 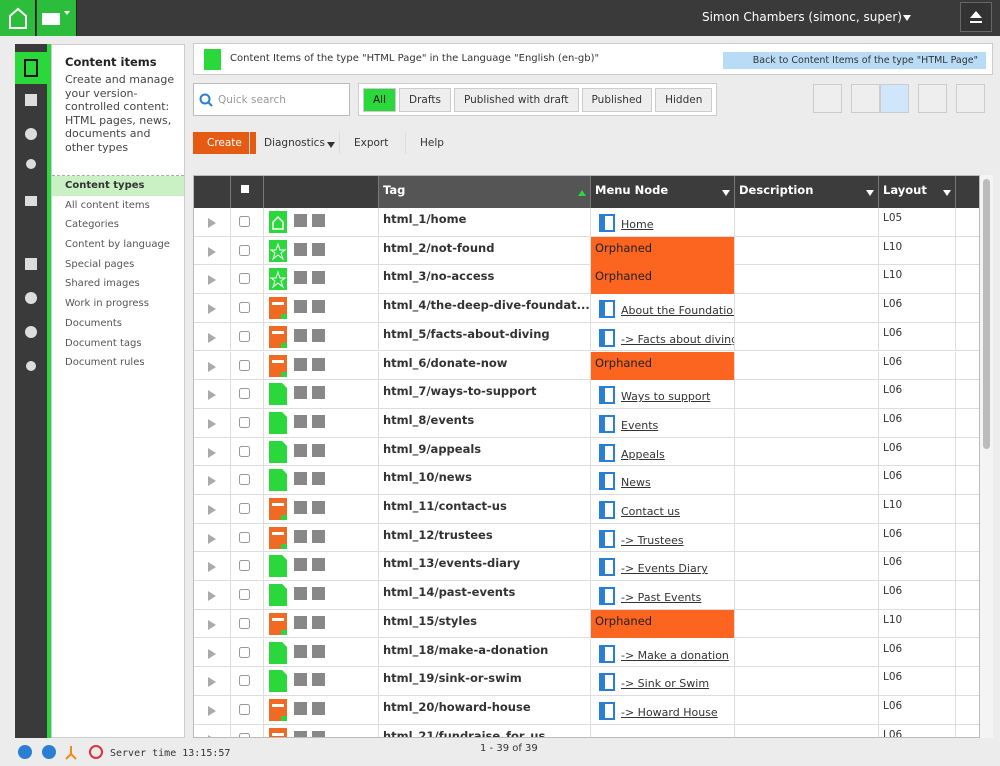 What do you see at coordinates (802, 17) in the screenshot?
I see `user-menu: Simon Chambers (simonc, super)` at bounding box center [802, 17].